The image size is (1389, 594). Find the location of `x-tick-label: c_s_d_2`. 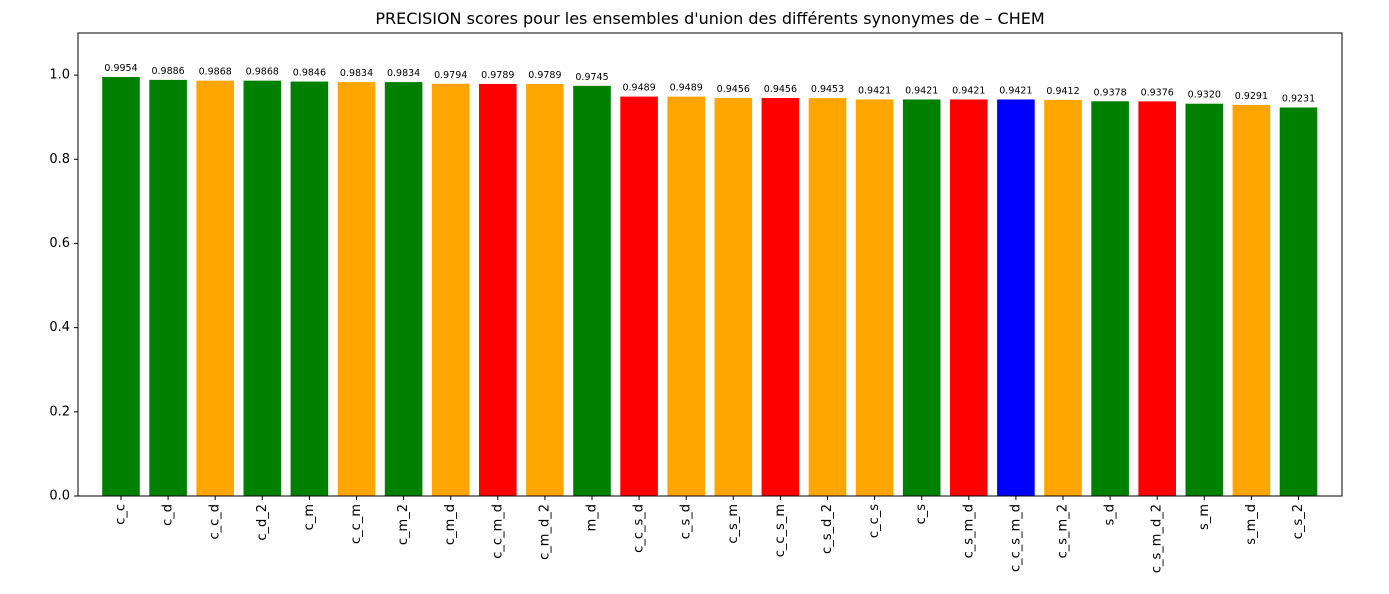

x-tick-label: c_s_d_2 is located at coordinates (827, 529).